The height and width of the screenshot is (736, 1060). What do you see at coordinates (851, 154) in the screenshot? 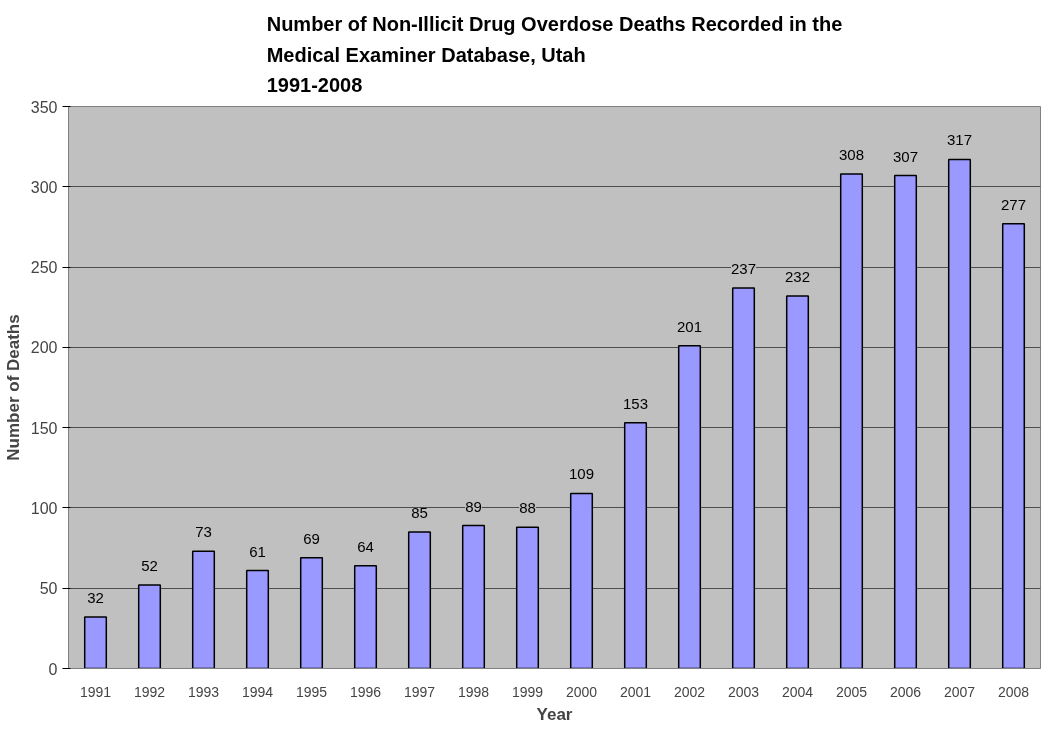
I see `data-label: 308` at bounding box center [851, 154].